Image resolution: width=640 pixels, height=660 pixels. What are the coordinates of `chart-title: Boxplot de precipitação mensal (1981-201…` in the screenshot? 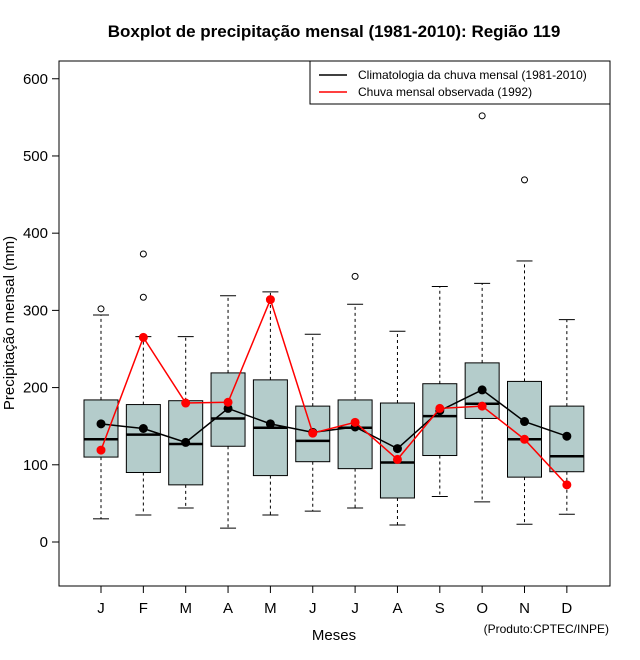 It's located at (334, 31).